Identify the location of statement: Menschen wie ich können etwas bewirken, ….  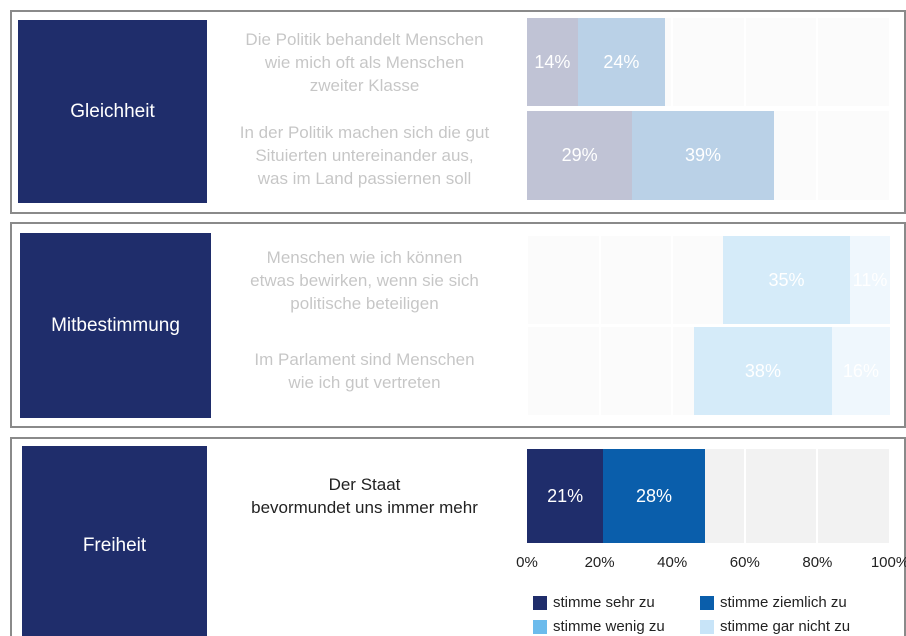
(364, 280).